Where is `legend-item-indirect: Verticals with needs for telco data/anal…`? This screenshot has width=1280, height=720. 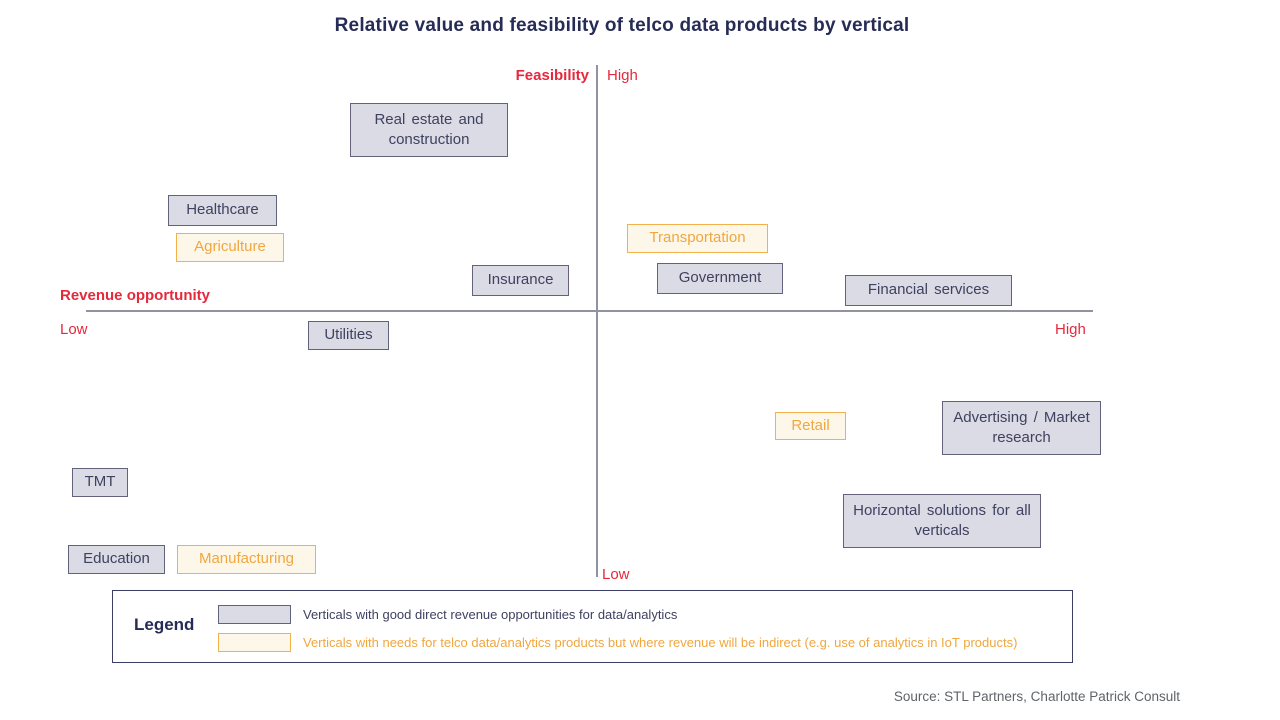 legend-item-indirect: Verticals with needs for telco data/anal… is located at coordinates (617, 642).